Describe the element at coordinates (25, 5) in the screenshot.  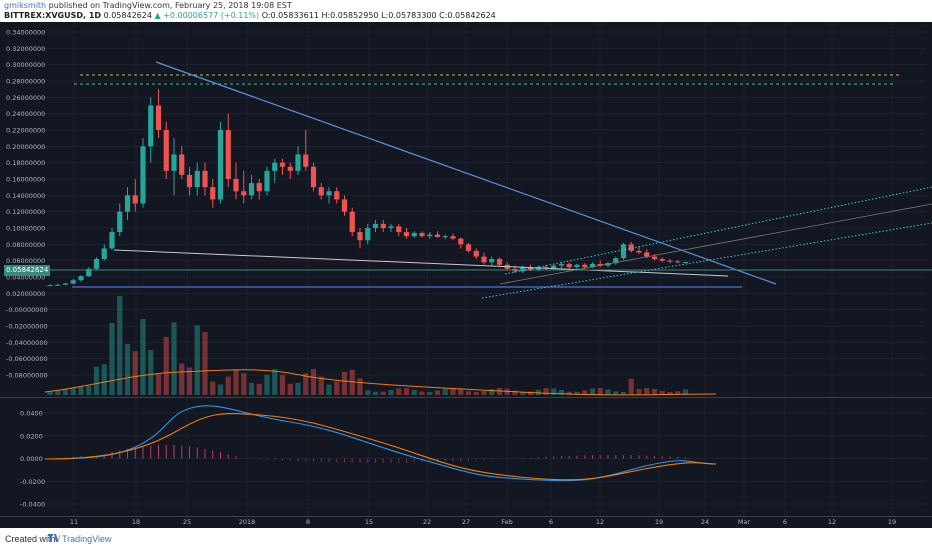
I see `author-link: gmiksmith` at that location.